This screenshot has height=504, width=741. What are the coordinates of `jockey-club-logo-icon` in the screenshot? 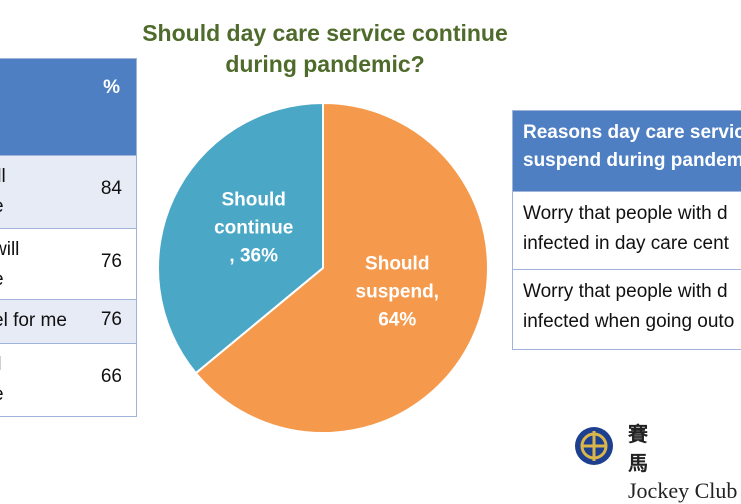 It's located at (594, 446).